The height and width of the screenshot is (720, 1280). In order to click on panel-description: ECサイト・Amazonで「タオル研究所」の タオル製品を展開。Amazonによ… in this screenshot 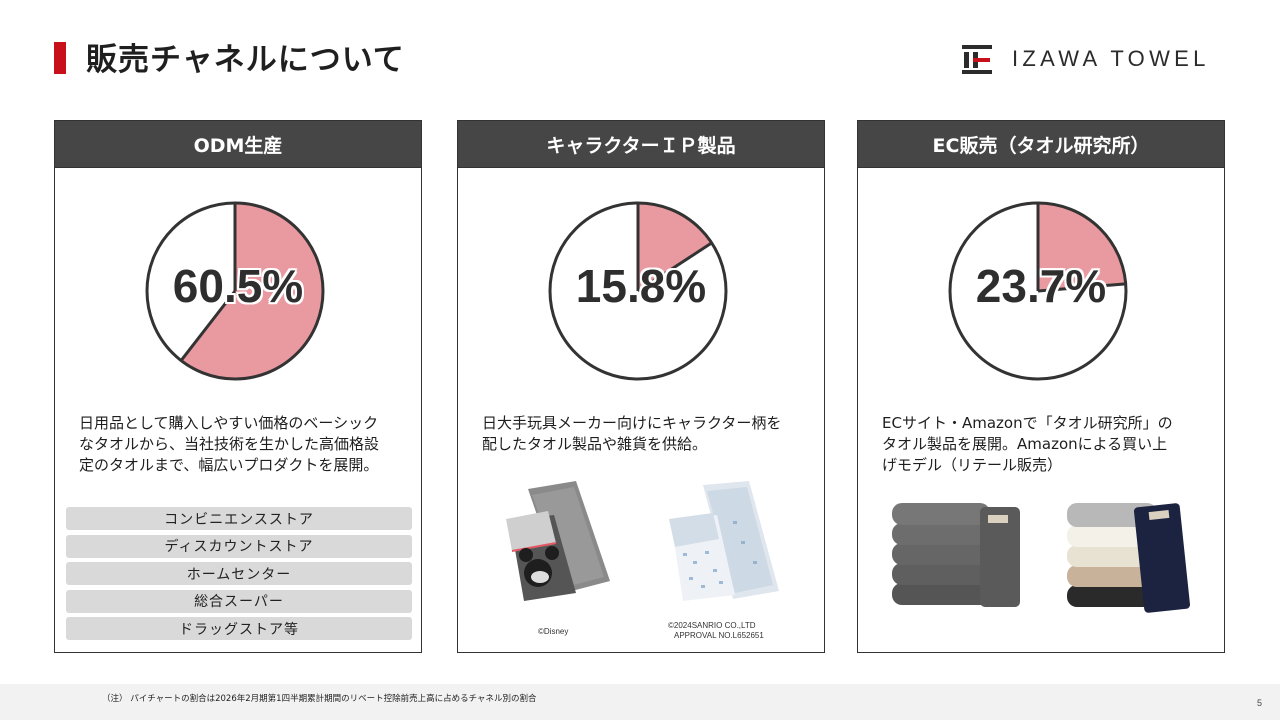, I will do `click(1045, 444)`.